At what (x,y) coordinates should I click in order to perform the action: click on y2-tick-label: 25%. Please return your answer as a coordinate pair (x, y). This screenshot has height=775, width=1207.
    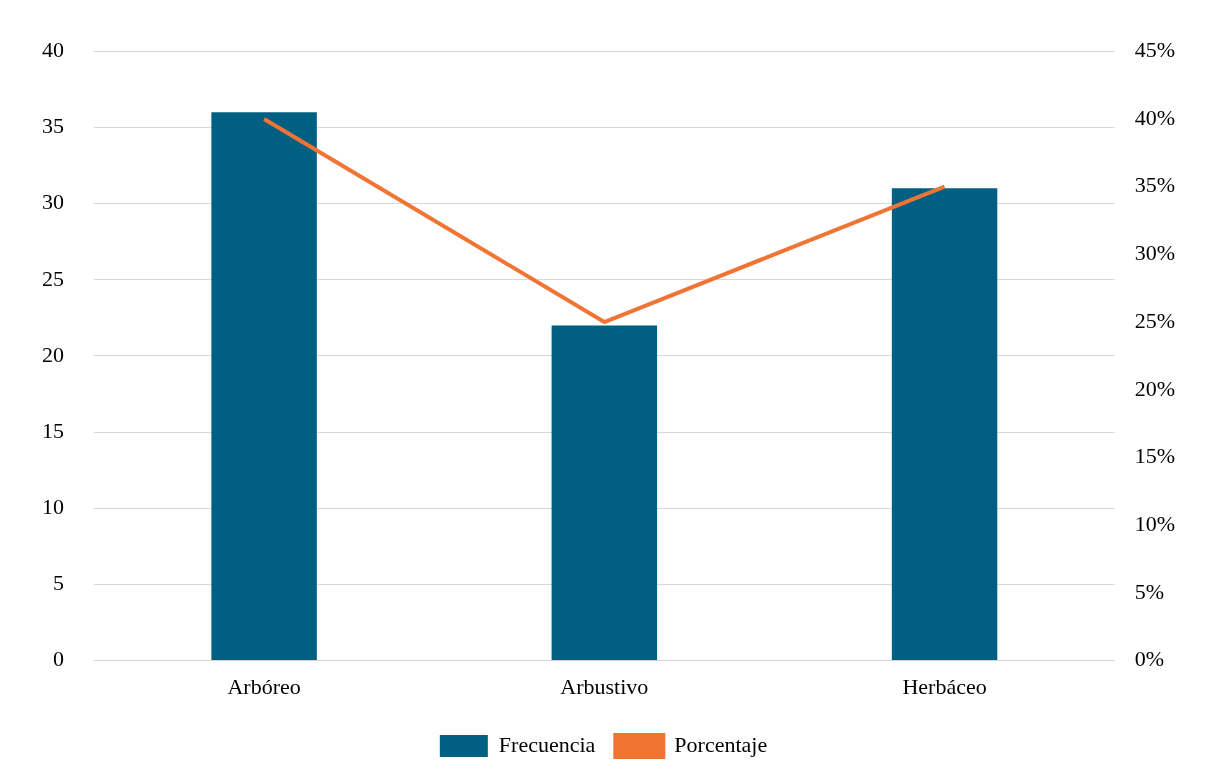
    Looking at the image, I should click on (1154, 320).